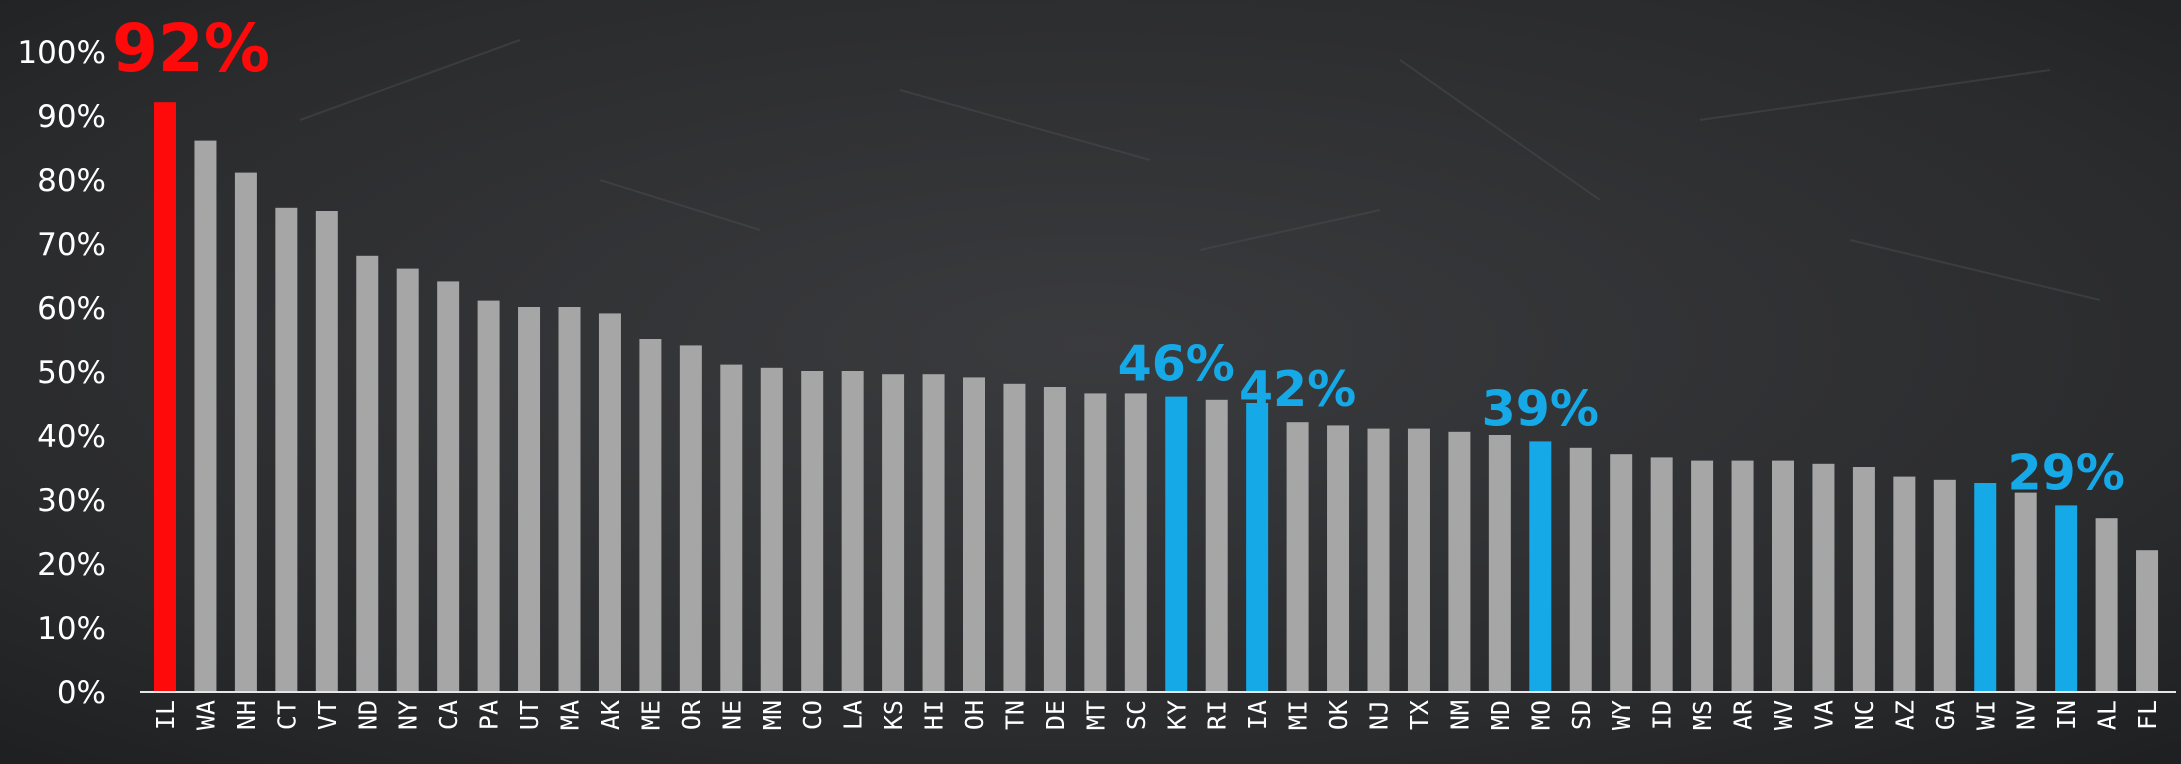 The width and height of the screenshot is (2181, 764). Describe the element at coordinates (731, 715) in the screenshot. I see `x-tick-label: NE` at that location.